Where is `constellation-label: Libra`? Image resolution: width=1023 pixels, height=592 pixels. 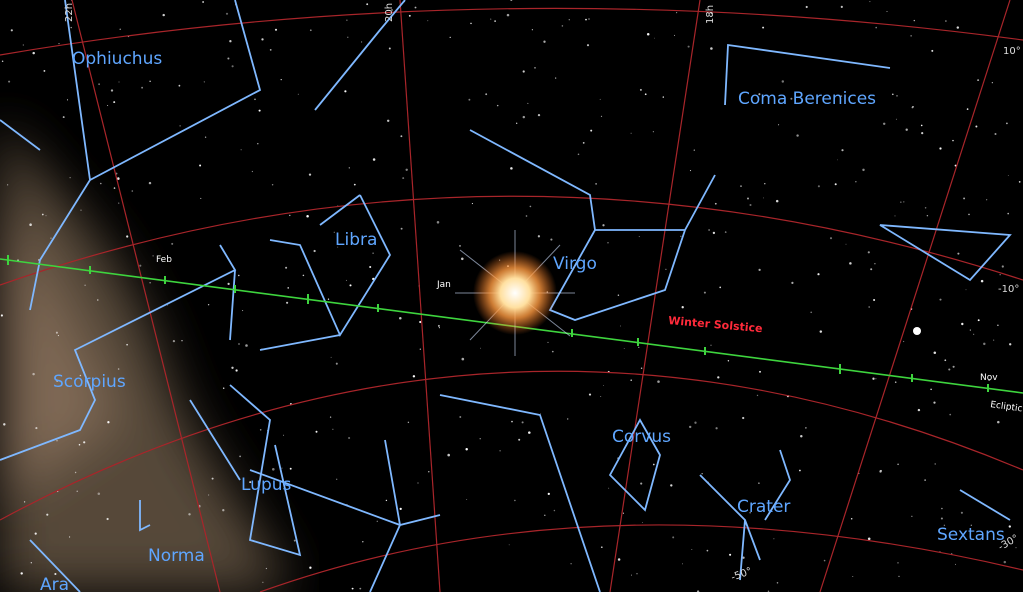 constellation-label: Libra is located at coordinates (356, 240).